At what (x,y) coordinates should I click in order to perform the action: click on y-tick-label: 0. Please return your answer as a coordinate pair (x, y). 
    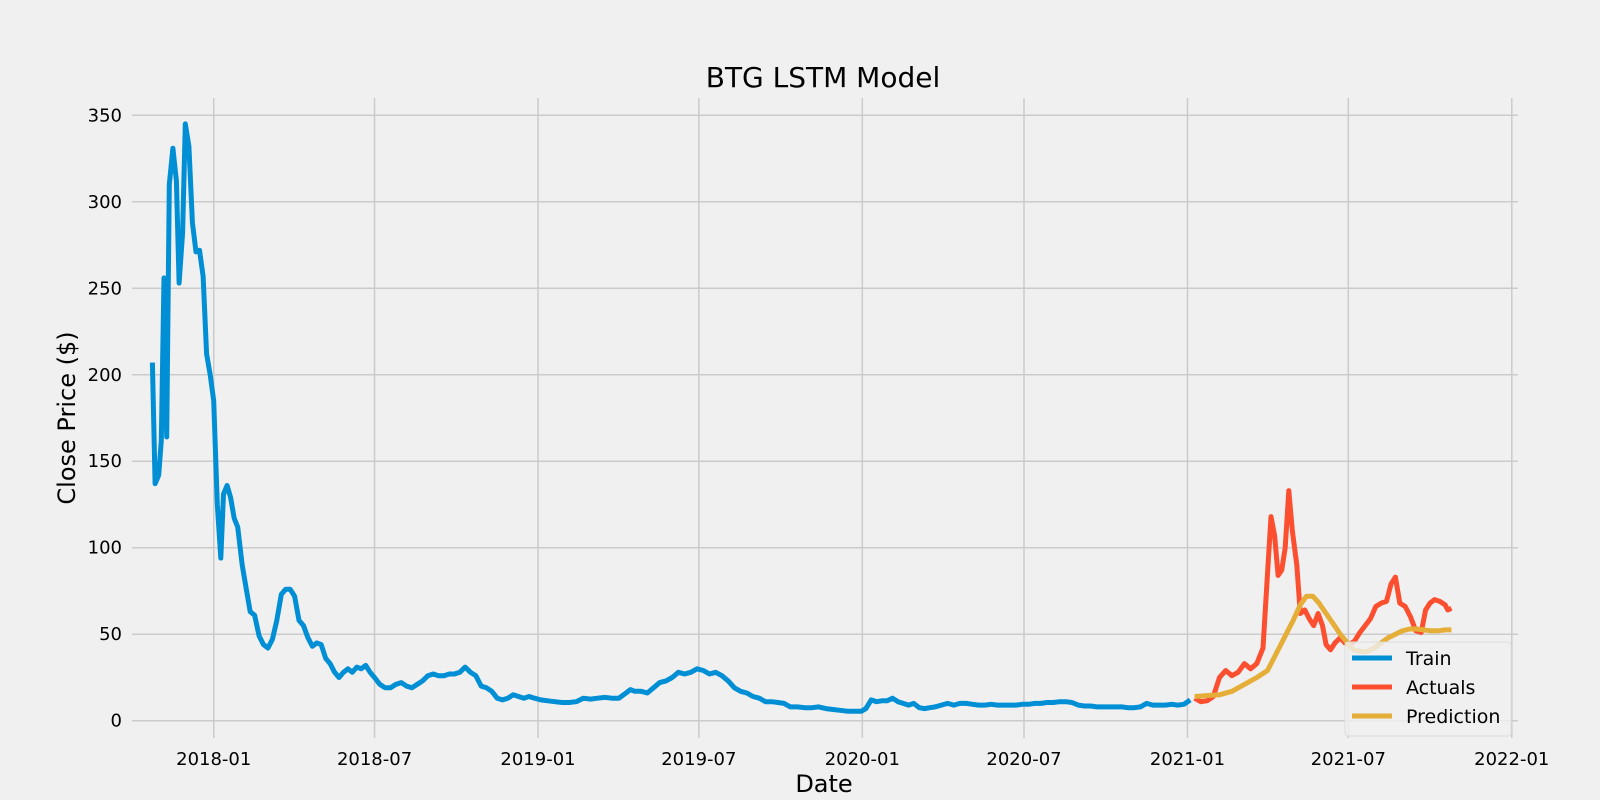
    Looking at the image, I should click on (116, 721).